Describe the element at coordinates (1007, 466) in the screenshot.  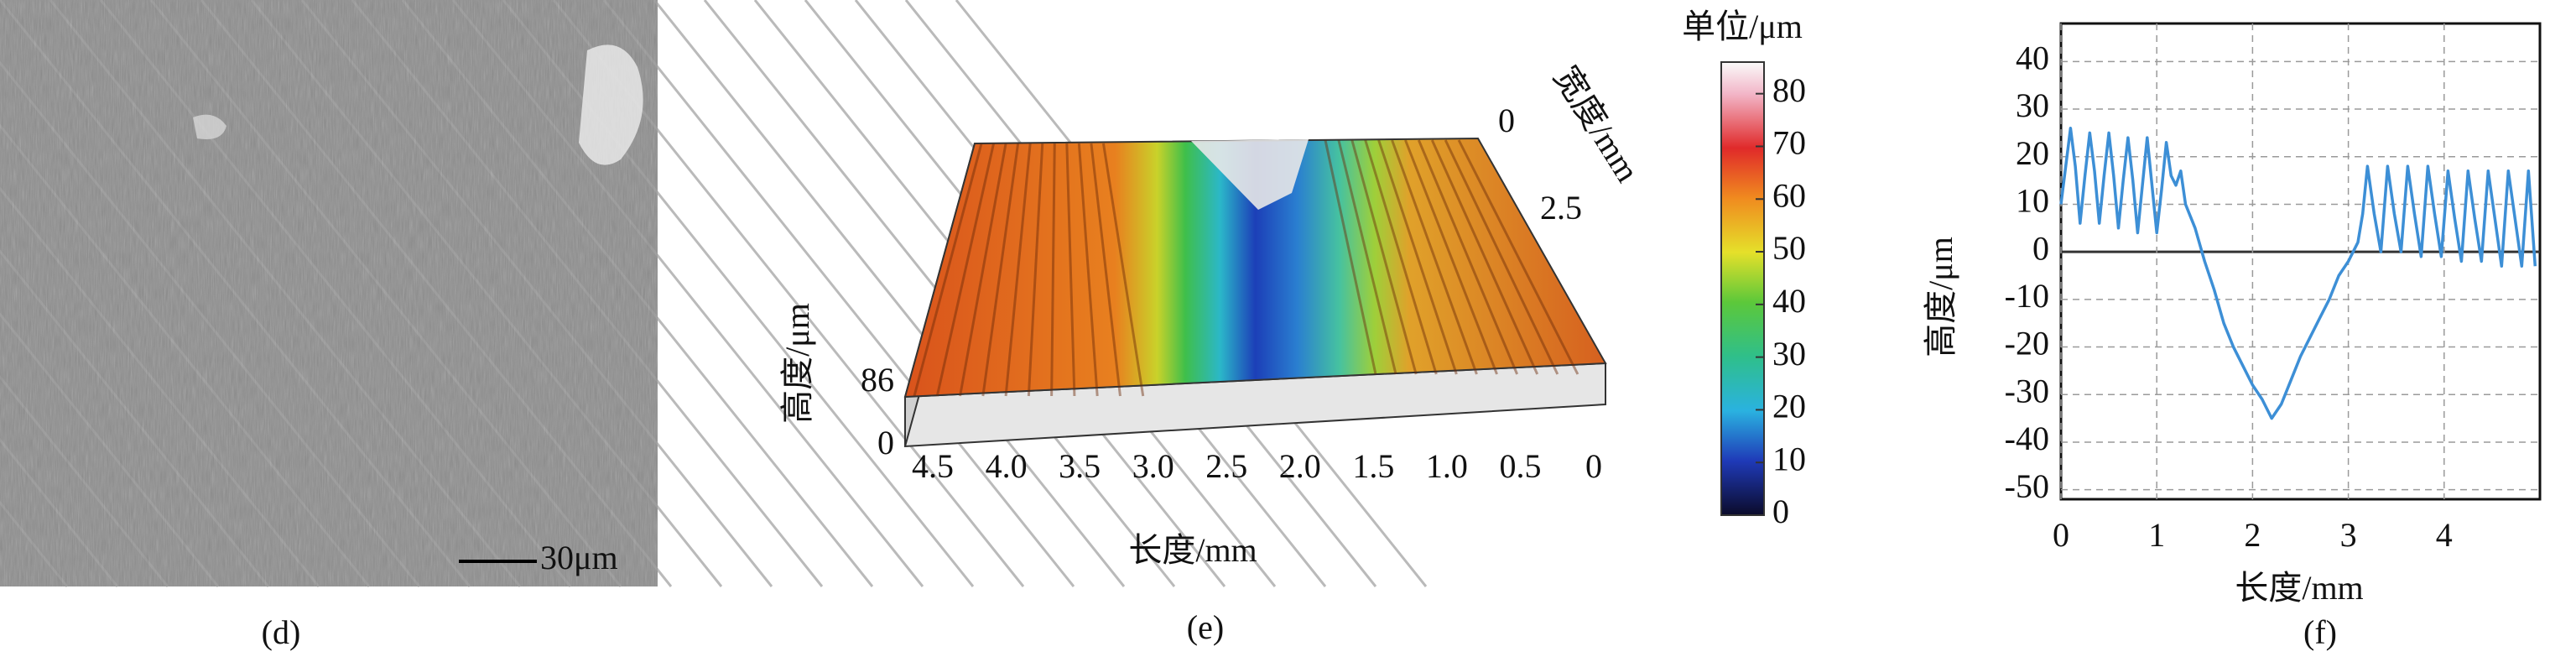
I see `x-tick-label: 4.0` at that location.